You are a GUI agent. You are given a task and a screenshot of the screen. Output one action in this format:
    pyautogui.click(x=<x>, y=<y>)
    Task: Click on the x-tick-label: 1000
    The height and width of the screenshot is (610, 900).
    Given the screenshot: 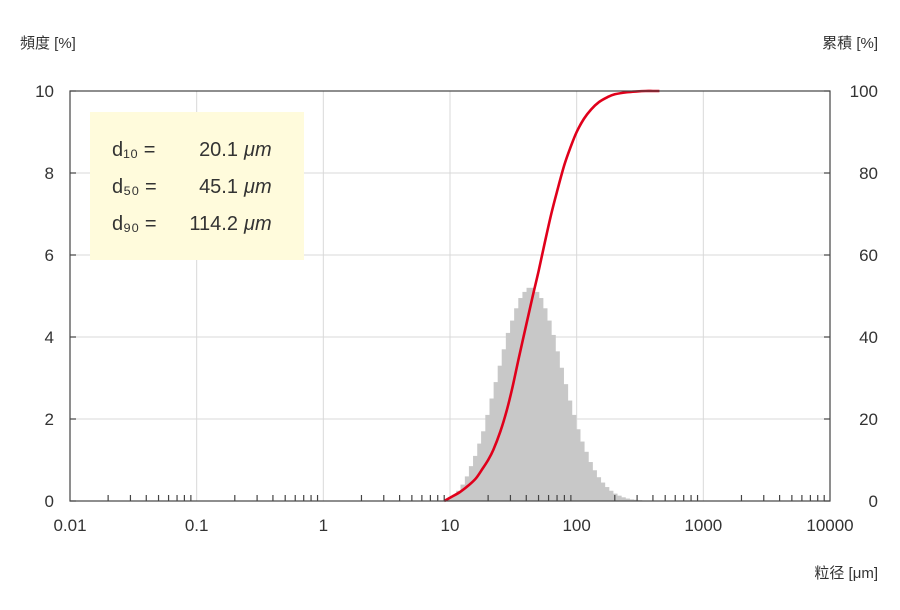 What is the action you would take?
    pyautogui.click(x=703, y=525)
    